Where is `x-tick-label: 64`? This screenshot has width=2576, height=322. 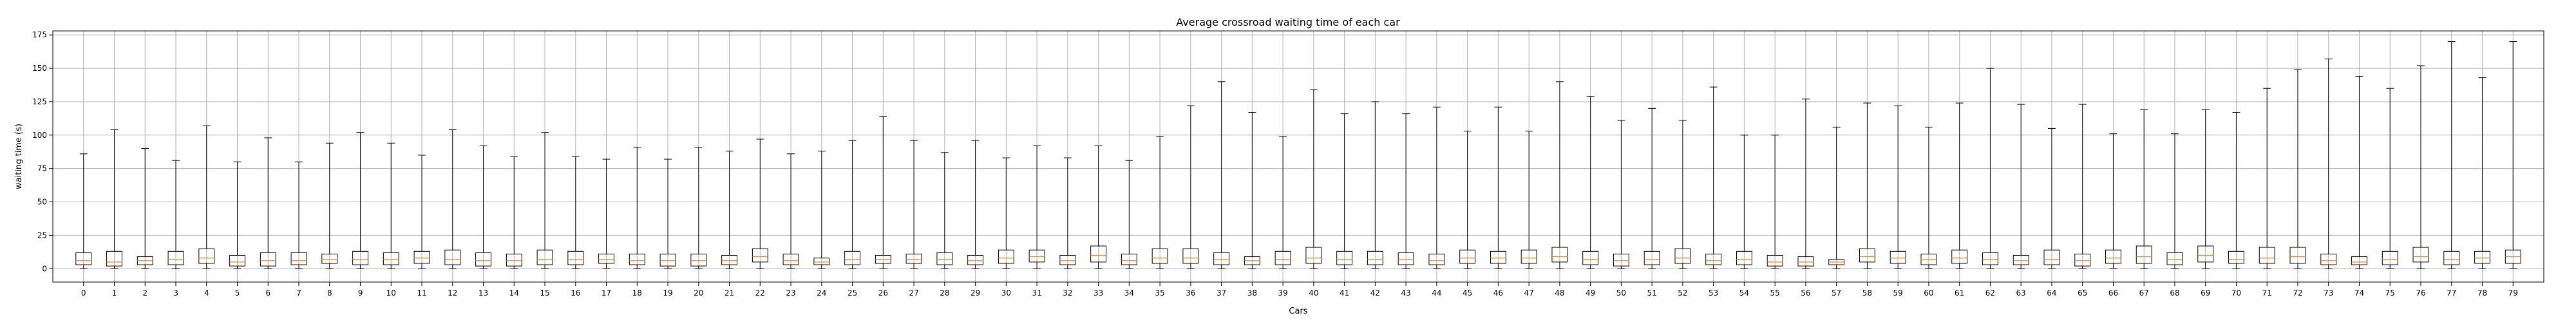 x-tick-label: 64 is located at coordinates (2051, 293).